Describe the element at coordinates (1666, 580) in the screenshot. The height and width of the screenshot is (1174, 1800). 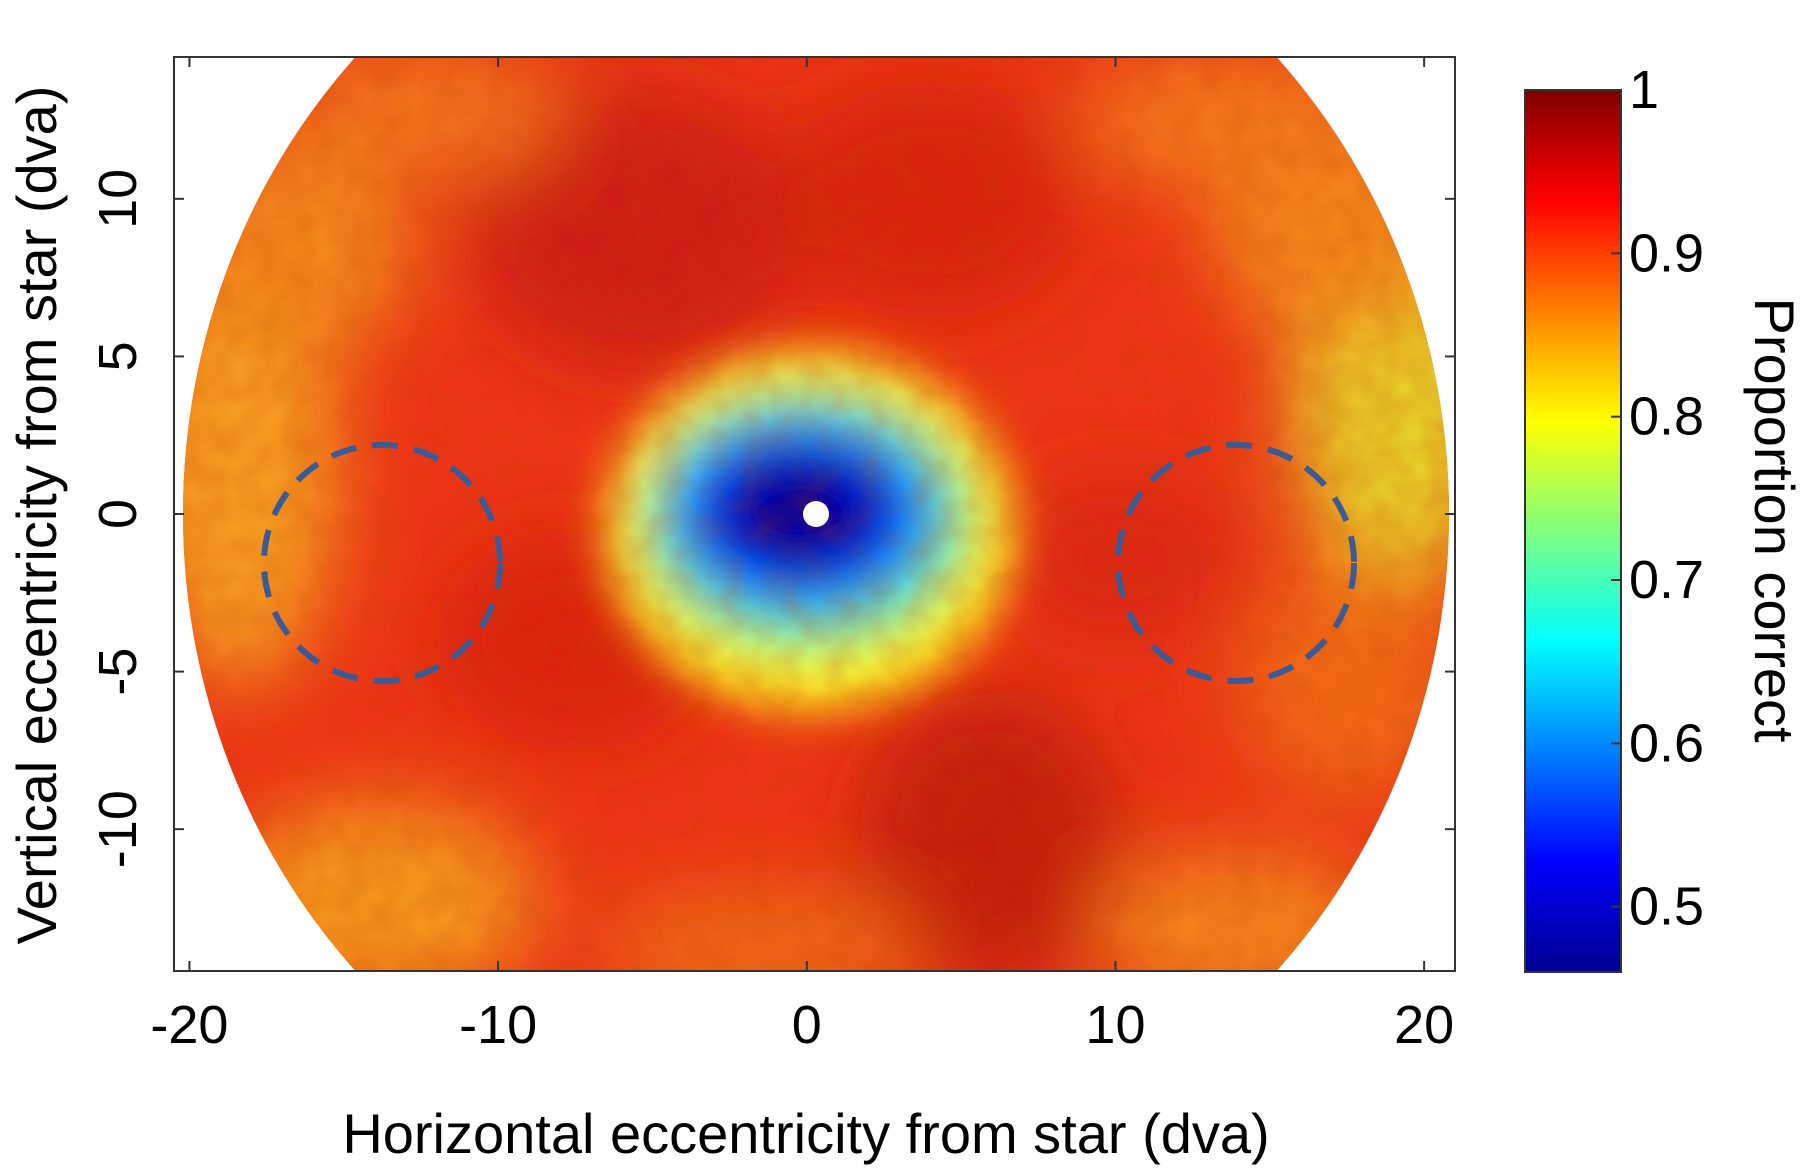
I see `colorbar-tick-label: 0.7` at that location.